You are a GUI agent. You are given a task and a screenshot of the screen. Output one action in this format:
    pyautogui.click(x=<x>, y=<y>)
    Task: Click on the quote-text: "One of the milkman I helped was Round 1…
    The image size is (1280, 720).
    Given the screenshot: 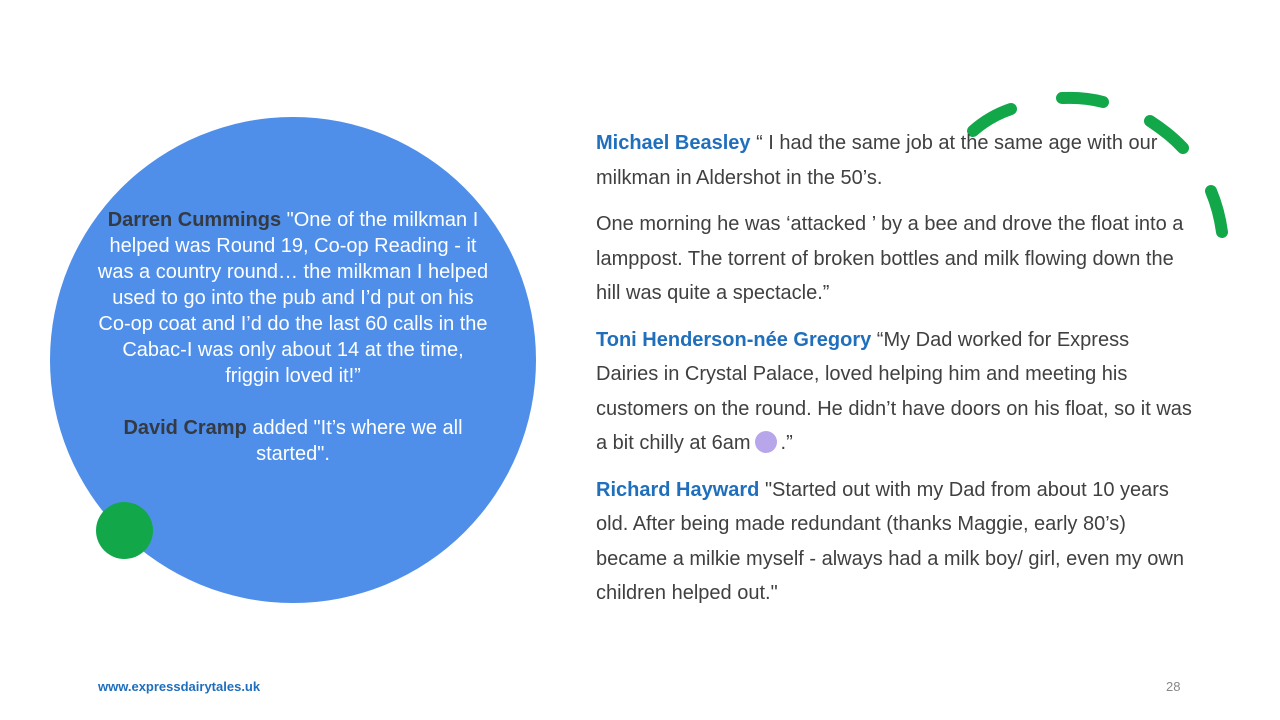 What is the action you would take?
    pyautogui.click(x=293, y=298)
    